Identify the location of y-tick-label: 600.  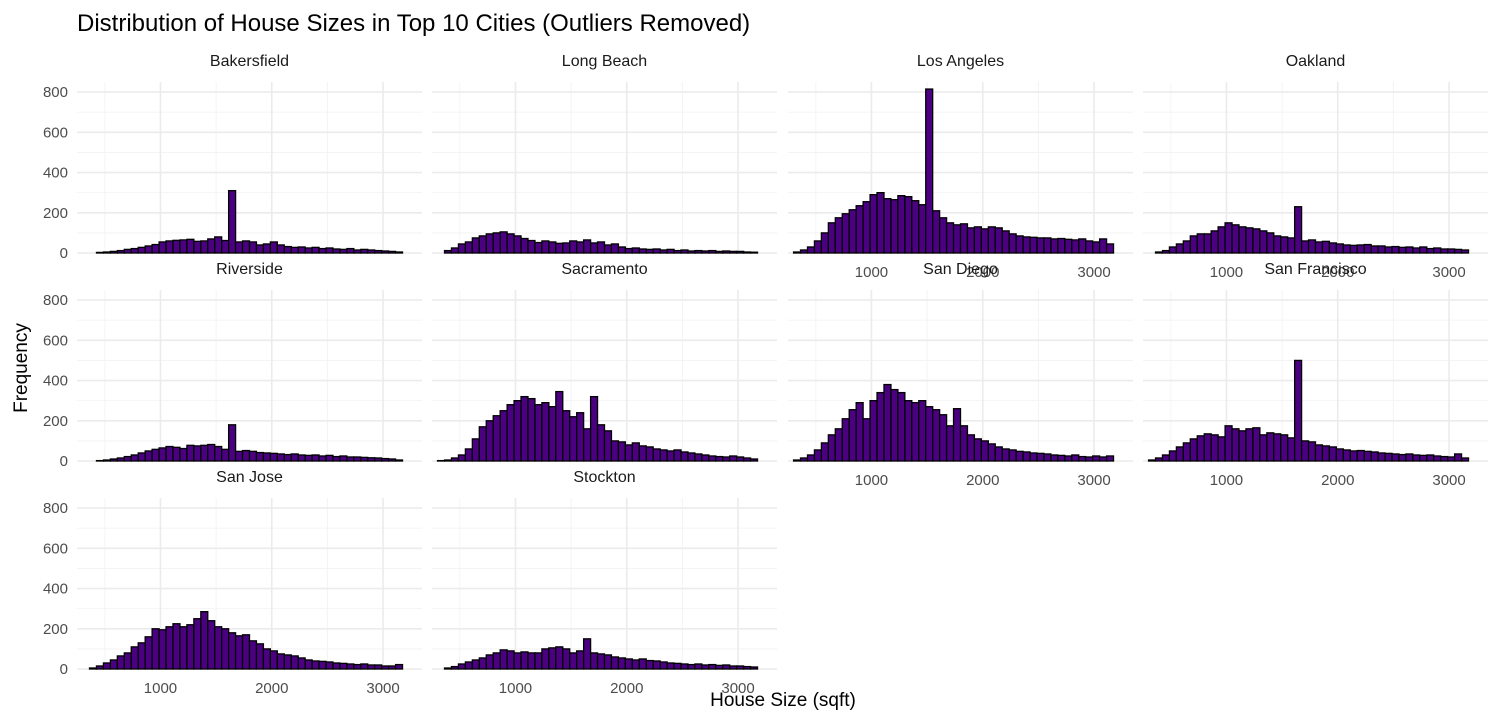
(55, 132).